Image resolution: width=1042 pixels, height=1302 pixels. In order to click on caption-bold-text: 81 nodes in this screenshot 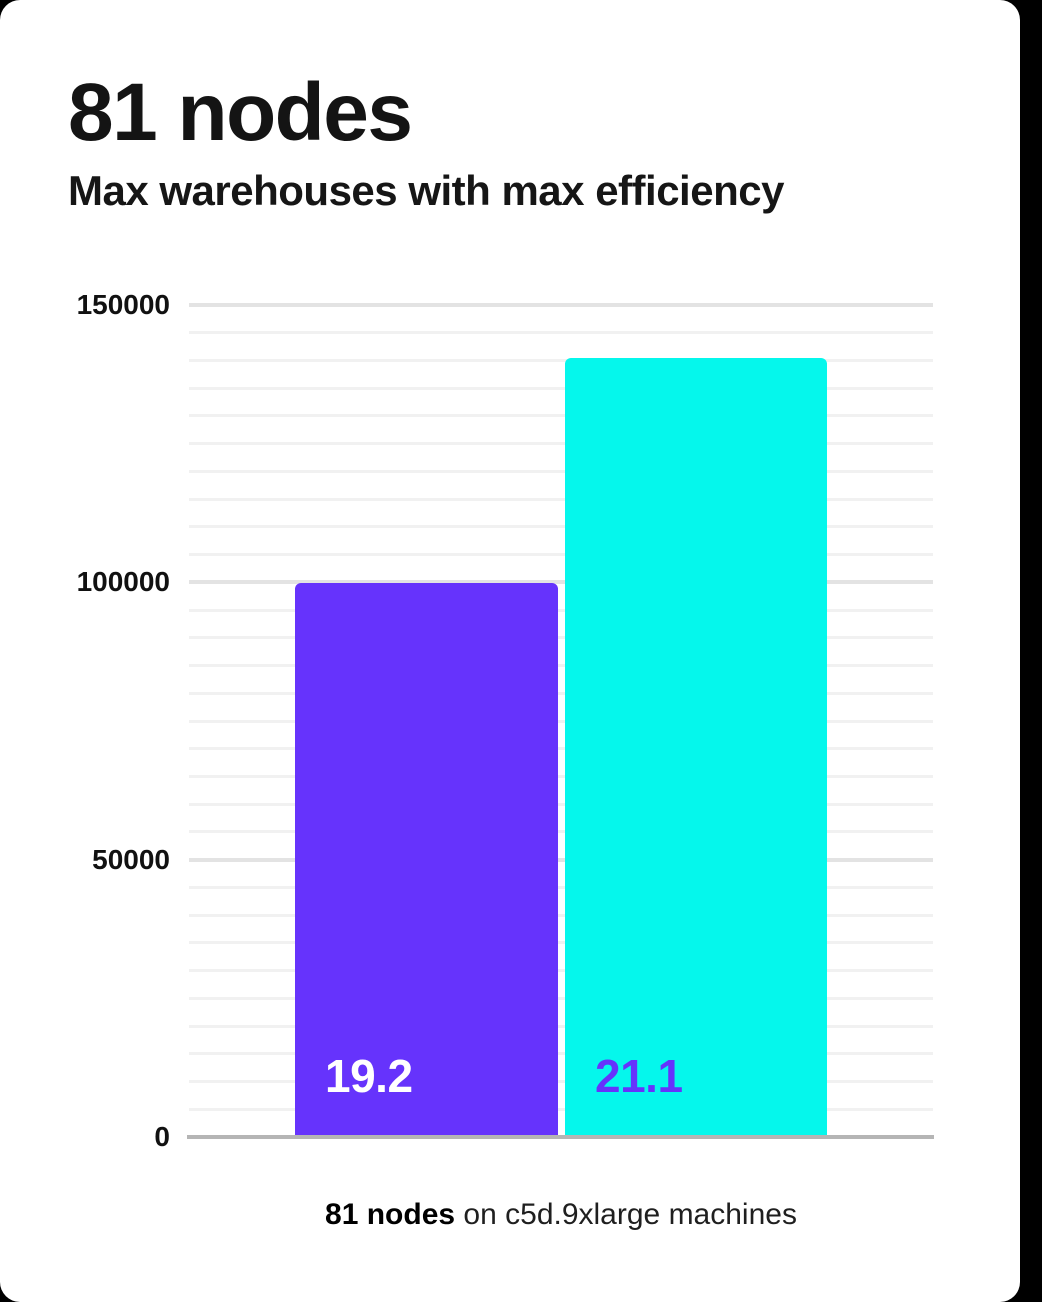, I will do `click(390, 1214)`.